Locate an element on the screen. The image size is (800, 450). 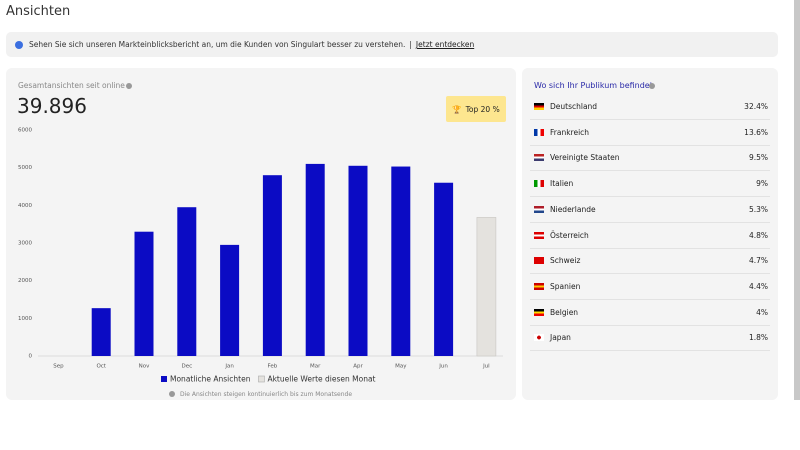
x-tick-label: Apr is located at coordinates (358, 367).